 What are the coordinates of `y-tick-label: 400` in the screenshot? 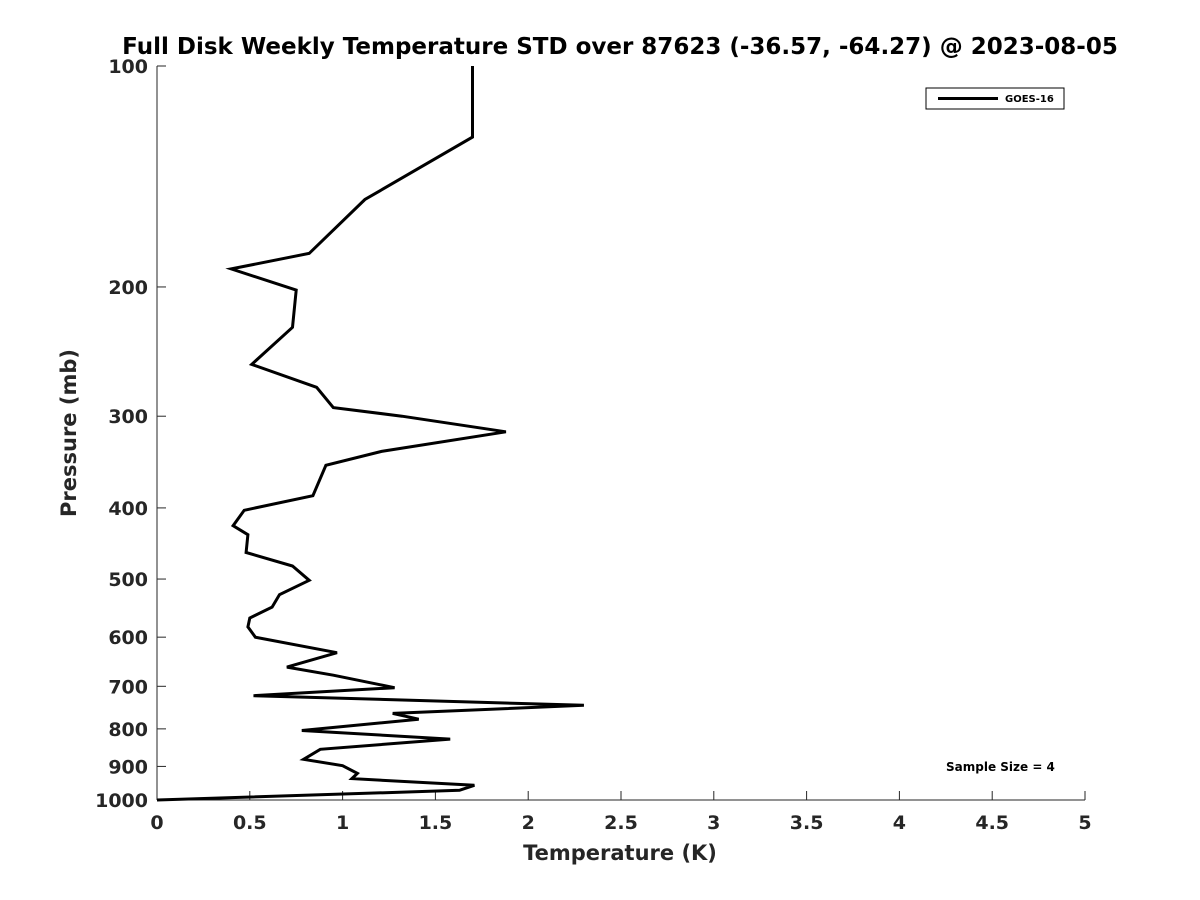 It's located at (128, 509).